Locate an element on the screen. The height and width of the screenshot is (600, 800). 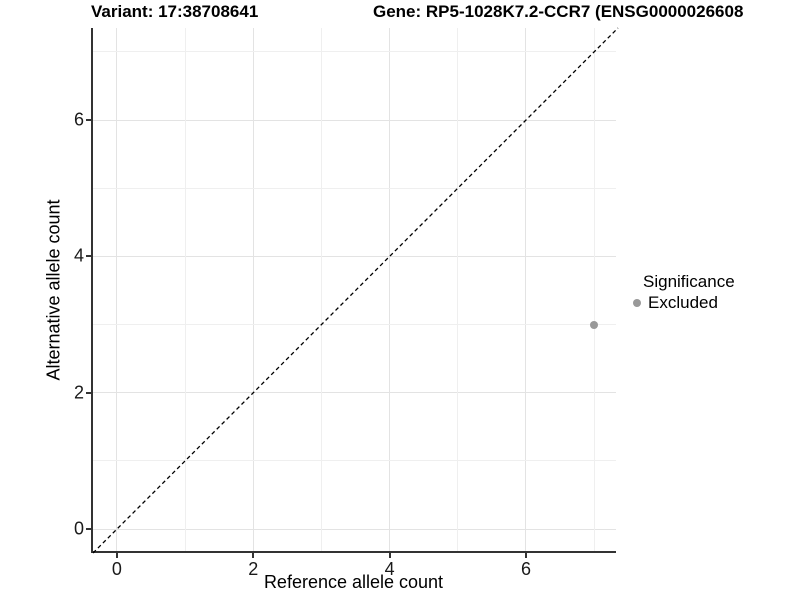
data-point is located at coordinates (594, 324).